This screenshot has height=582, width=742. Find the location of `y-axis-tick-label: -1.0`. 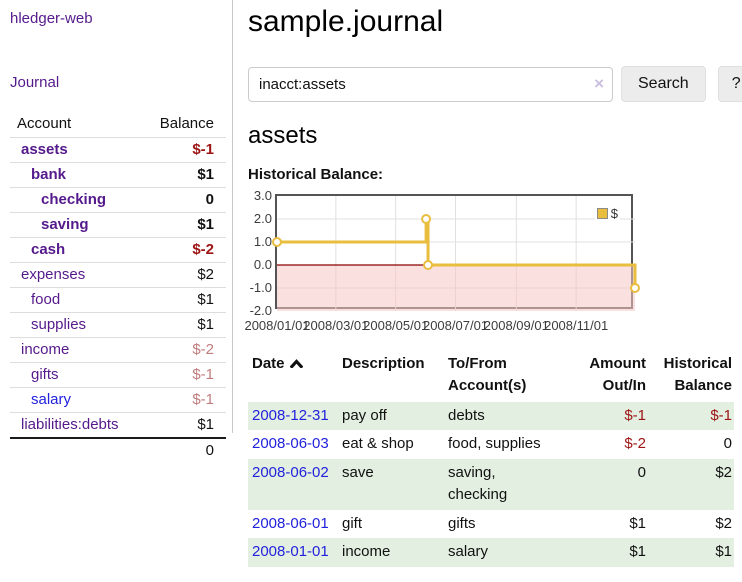

y-axis-tick-label: -1.0 is located at coordinates (260, 287).